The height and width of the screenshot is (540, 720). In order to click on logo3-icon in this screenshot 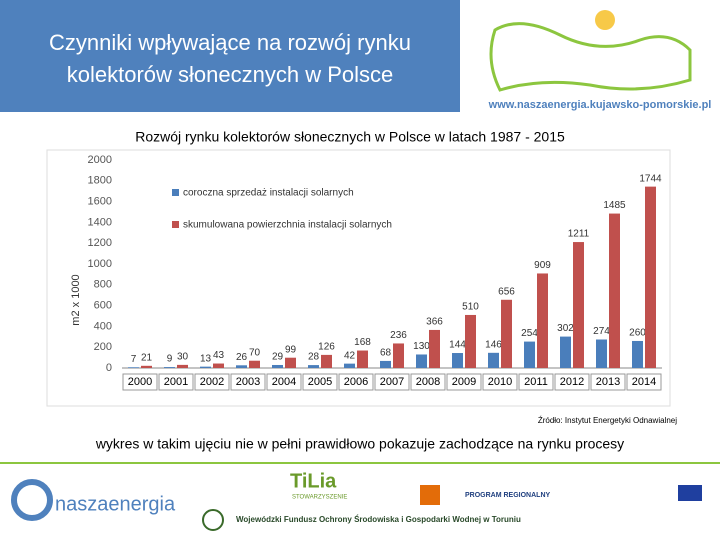, I will do `click(430, 495)`.